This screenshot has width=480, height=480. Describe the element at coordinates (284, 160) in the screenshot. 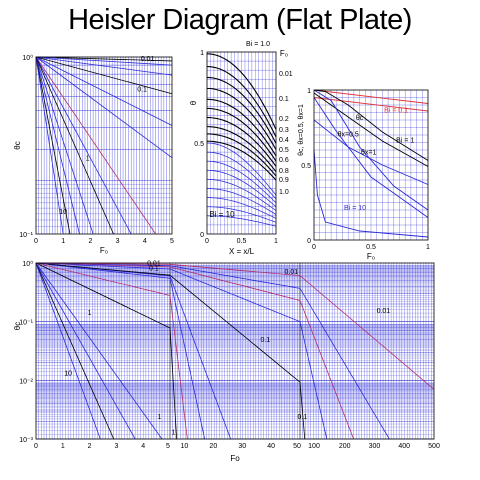

I see `fo-value-label: 0.6` at that location.